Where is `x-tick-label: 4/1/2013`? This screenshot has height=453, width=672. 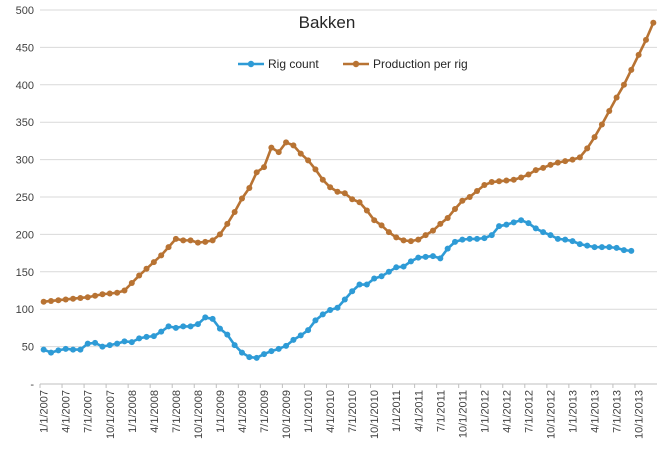
x-tick-label: 4/1/2013 is located at coordinates (596, 411).